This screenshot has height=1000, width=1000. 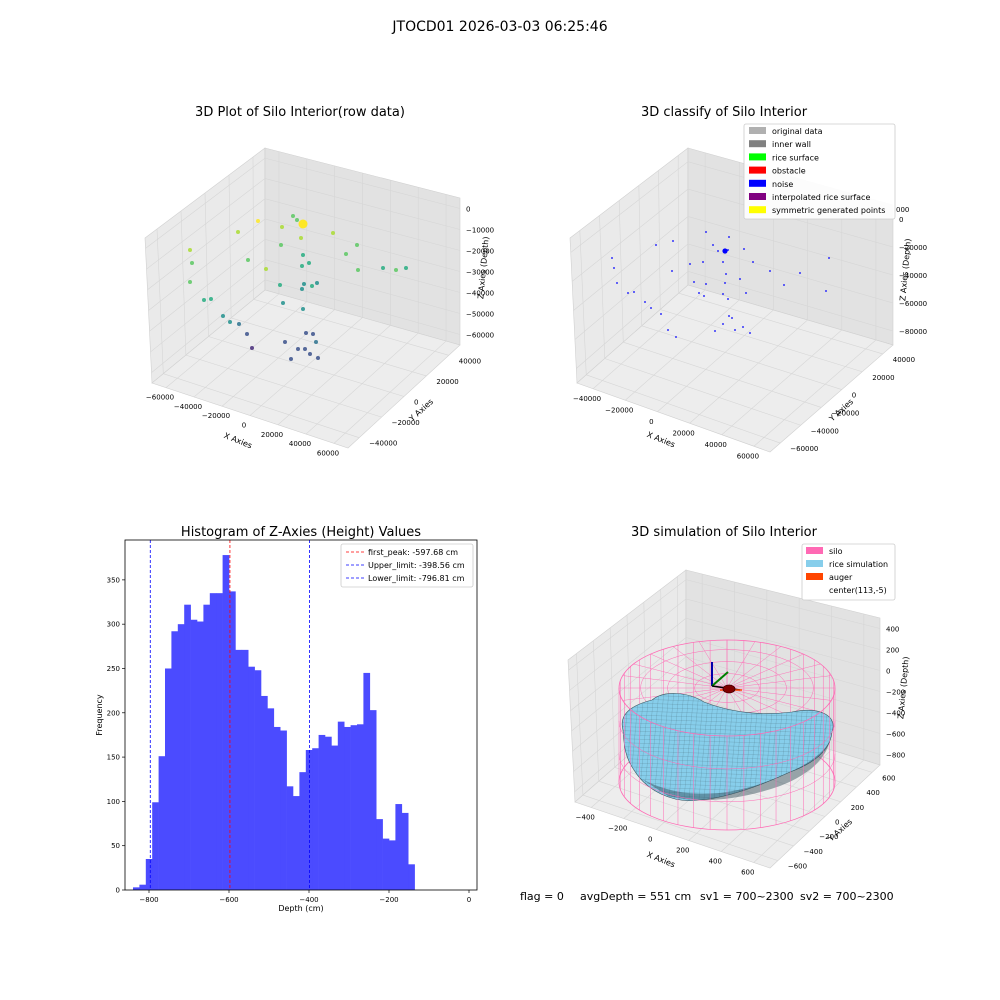 What do you see at coordinates (229, 715) in the screenshot?
I see `histogram-reference-lines` at bounding box center [229, 715].